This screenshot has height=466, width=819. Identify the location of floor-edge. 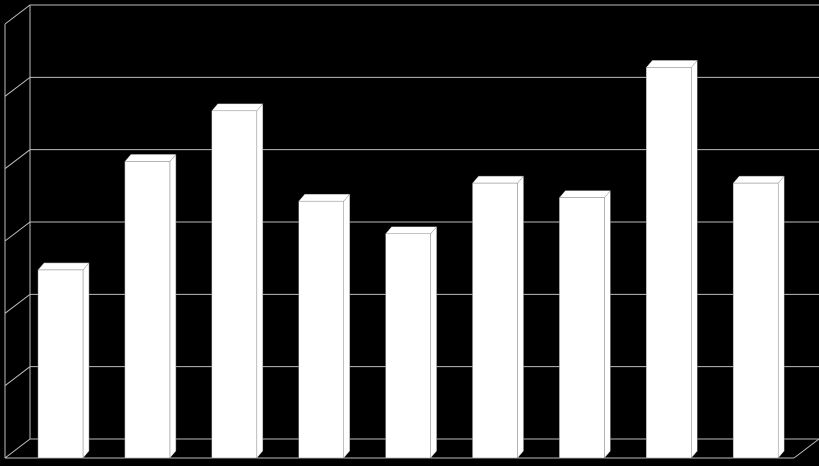
(806, 448).